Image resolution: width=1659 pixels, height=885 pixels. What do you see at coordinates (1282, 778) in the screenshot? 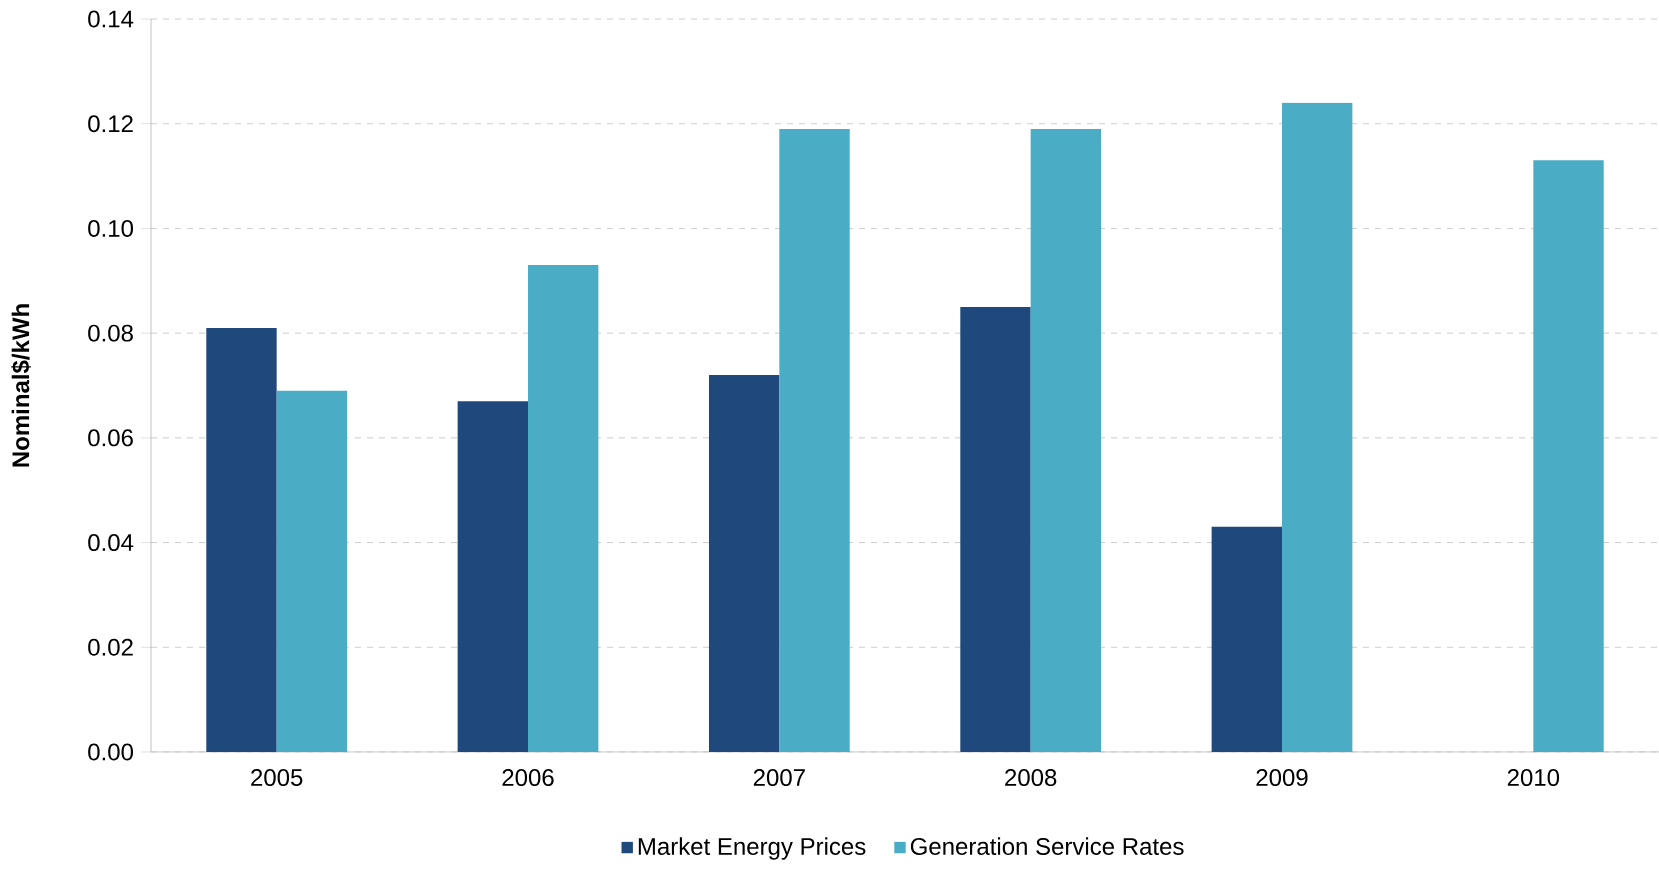
I see `x-tick-label: 2009` at bounding box center [1282, 778].